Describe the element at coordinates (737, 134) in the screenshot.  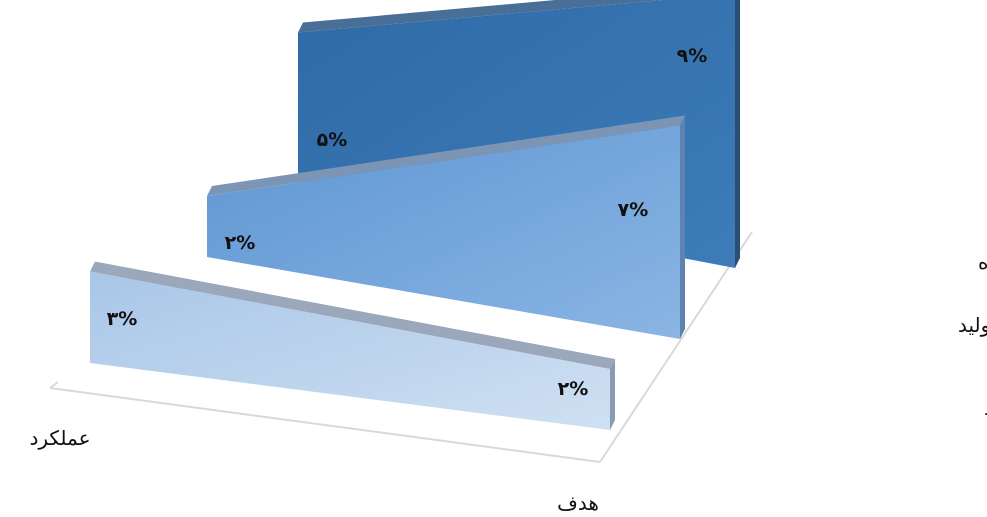
I see `series-1-side-face` at that location.